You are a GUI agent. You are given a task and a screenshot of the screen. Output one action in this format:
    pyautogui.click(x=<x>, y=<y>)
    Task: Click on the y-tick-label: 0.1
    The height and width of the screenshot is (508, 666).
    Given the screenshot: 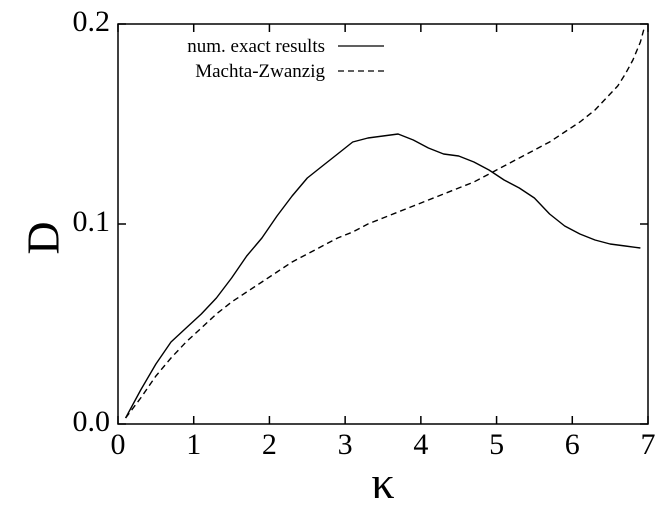 What is the action you would take?
    pyautogui.click(x=92, y=221)
    